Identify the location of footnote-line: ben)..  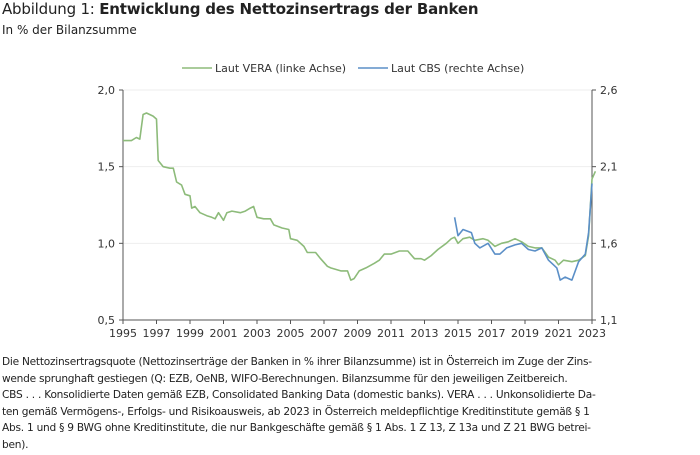
(15, 444).